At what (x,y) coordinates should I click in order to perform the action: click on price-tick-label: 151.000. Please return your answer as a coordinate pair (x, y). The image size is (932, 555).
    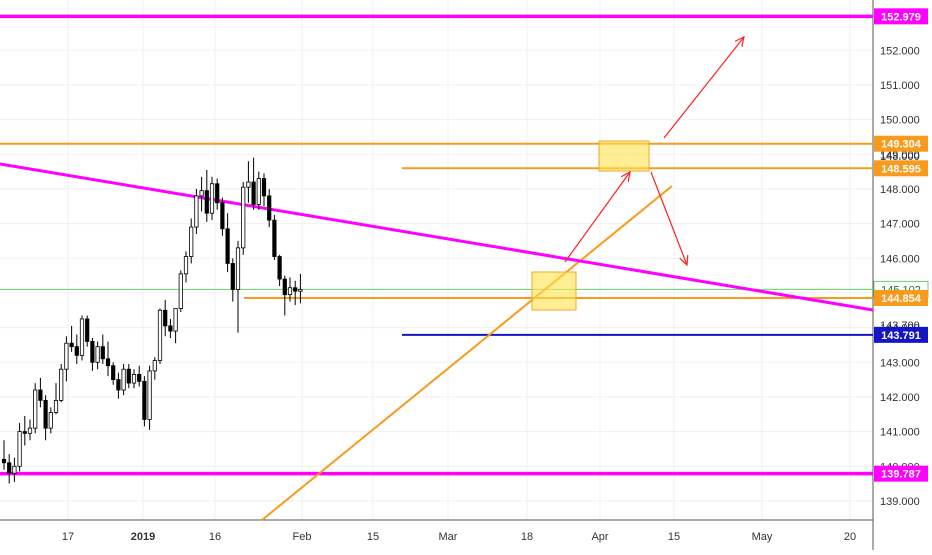
    Looking at the image, I should click on (900, 86).